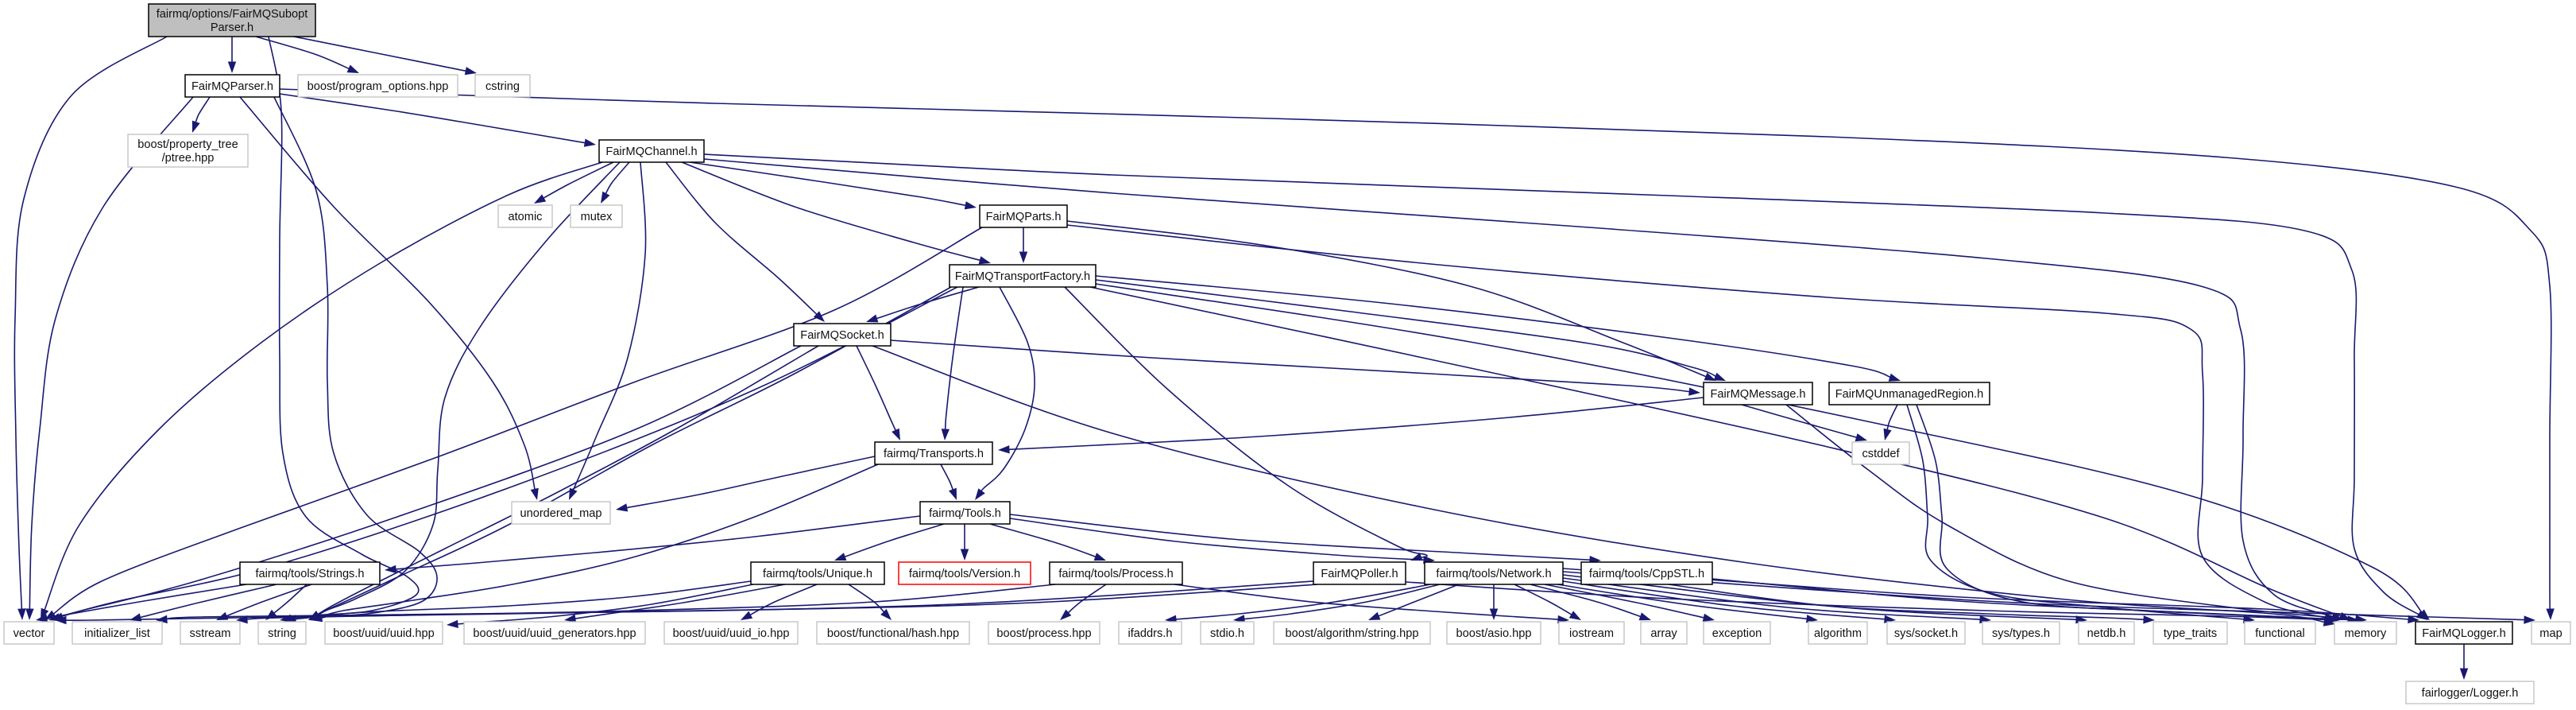 The image size is (2576, 710). I want to click on svg-text: functional, so click(2279, 633).